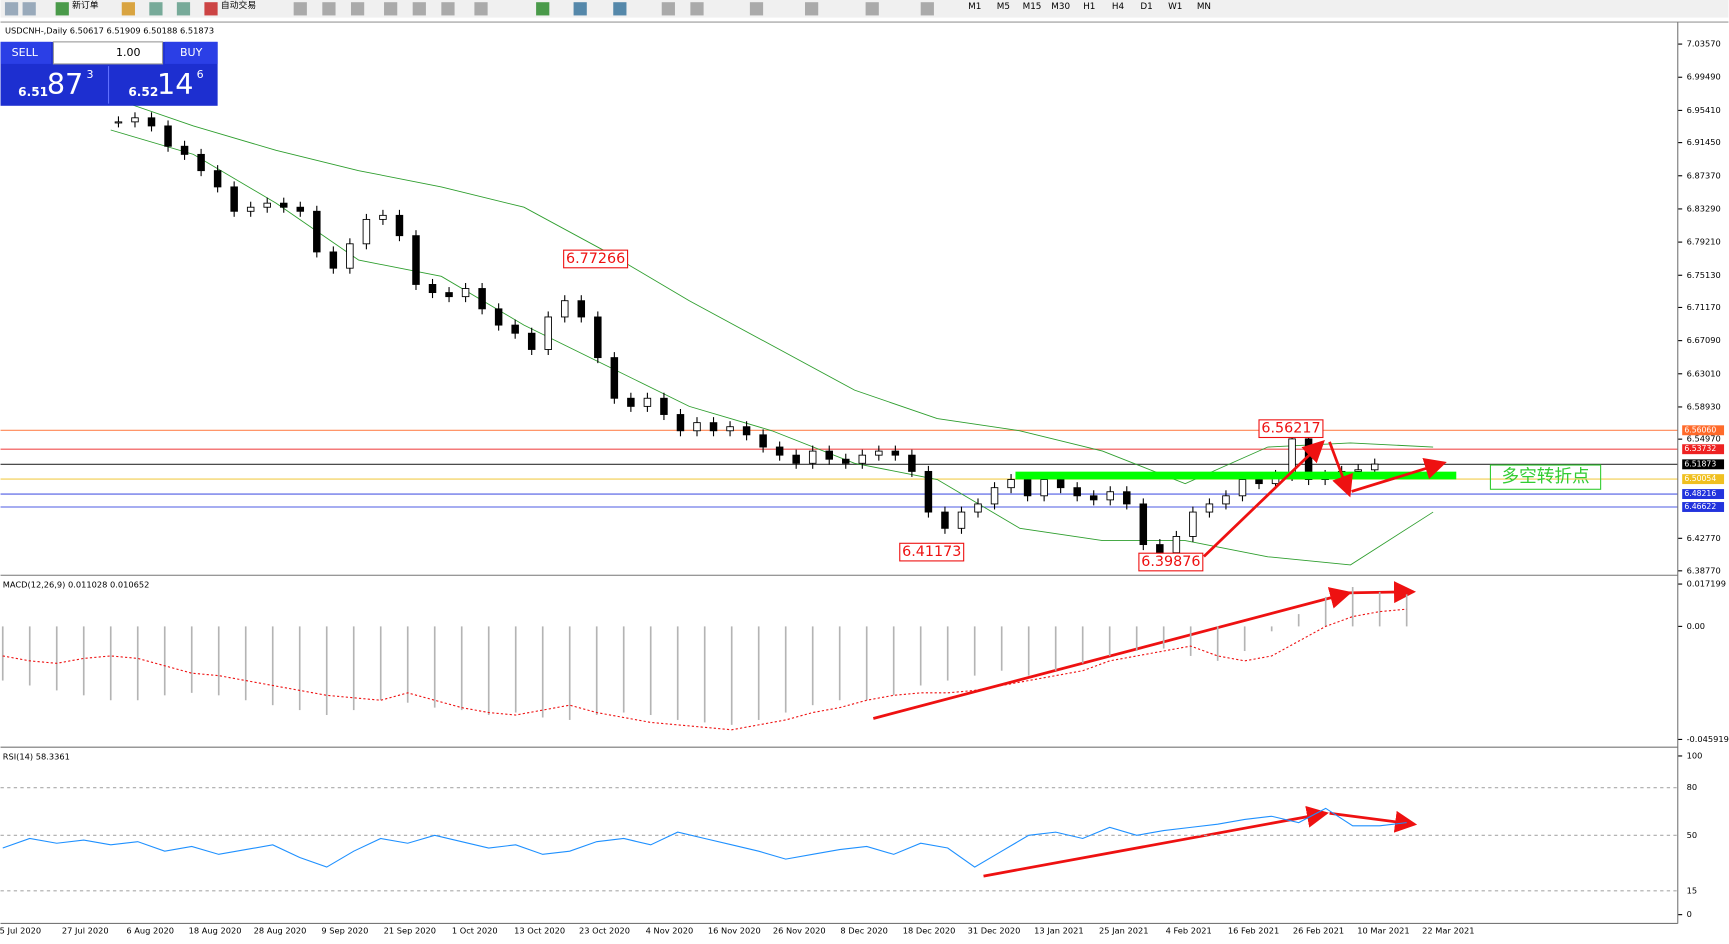 This screenshot has width=1729, height=944. I want to click on timeframe: M30, so click(1060, 7).